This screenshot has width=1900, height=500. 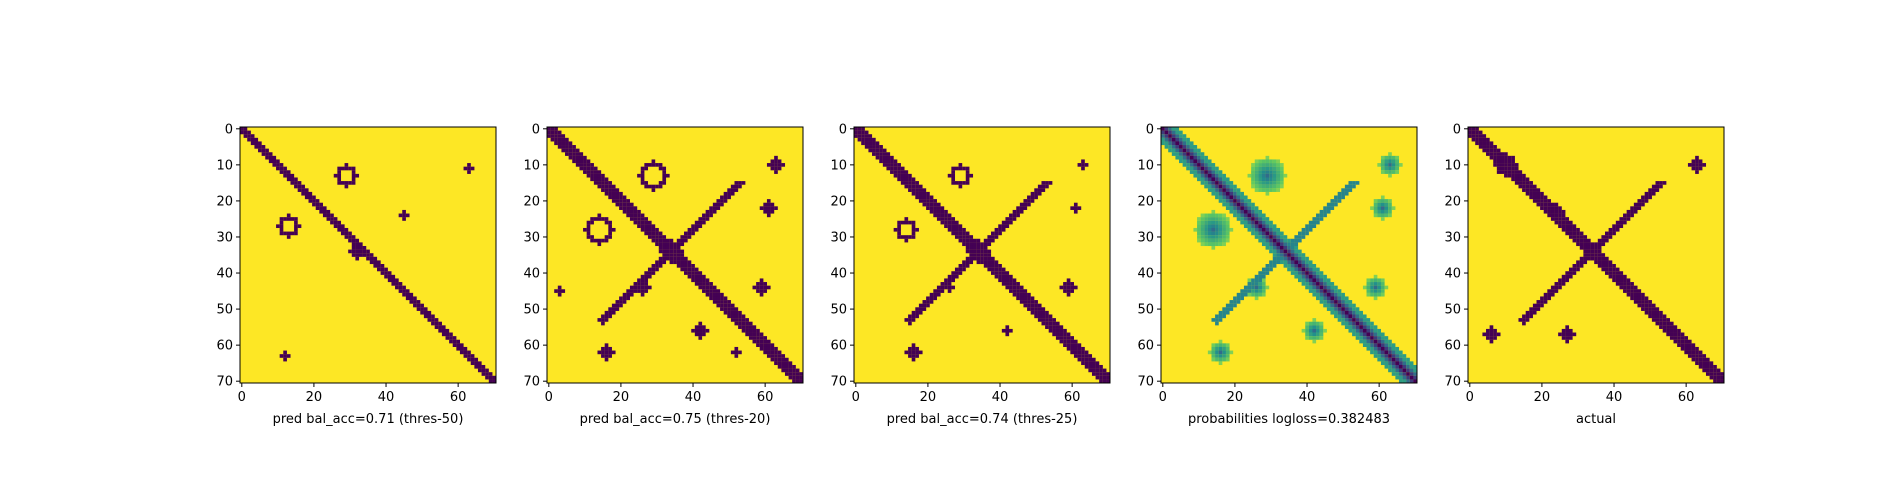 I want to click on y-tick-label: 70, so click(x=838, y=382).